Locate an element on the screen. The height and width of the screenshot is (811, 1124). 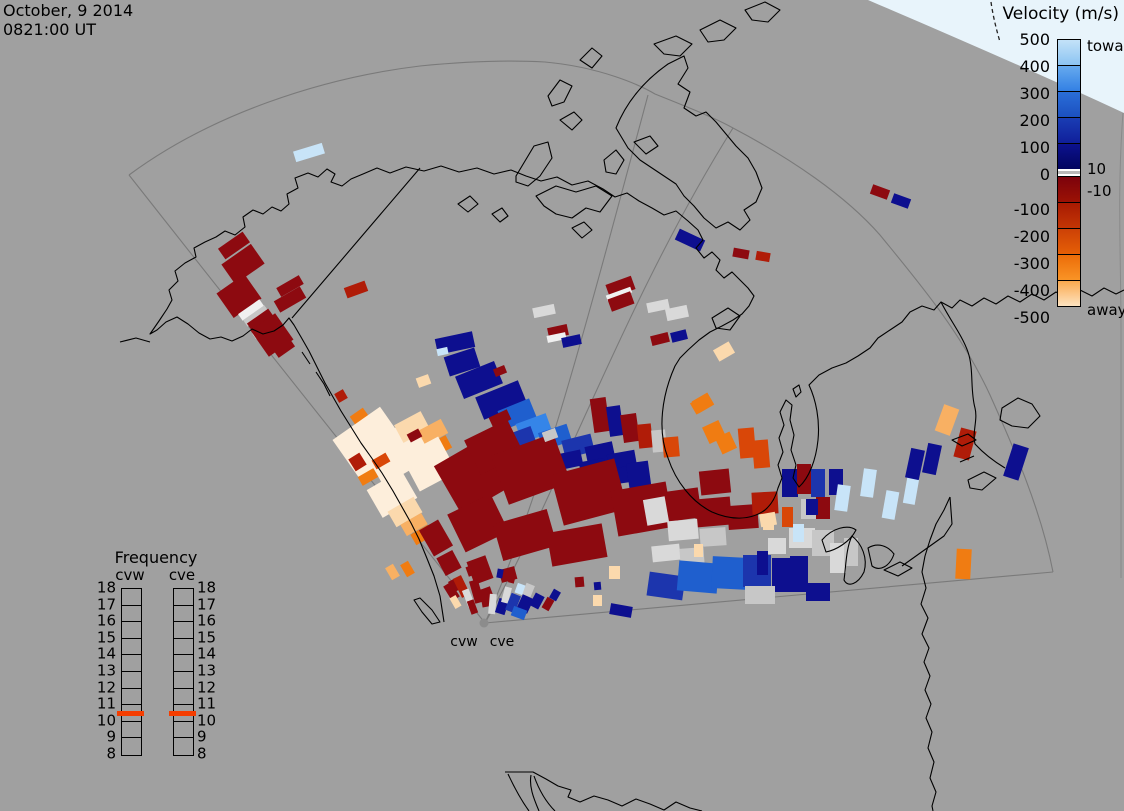
labrador-coast is located at coordinates (973, 385).